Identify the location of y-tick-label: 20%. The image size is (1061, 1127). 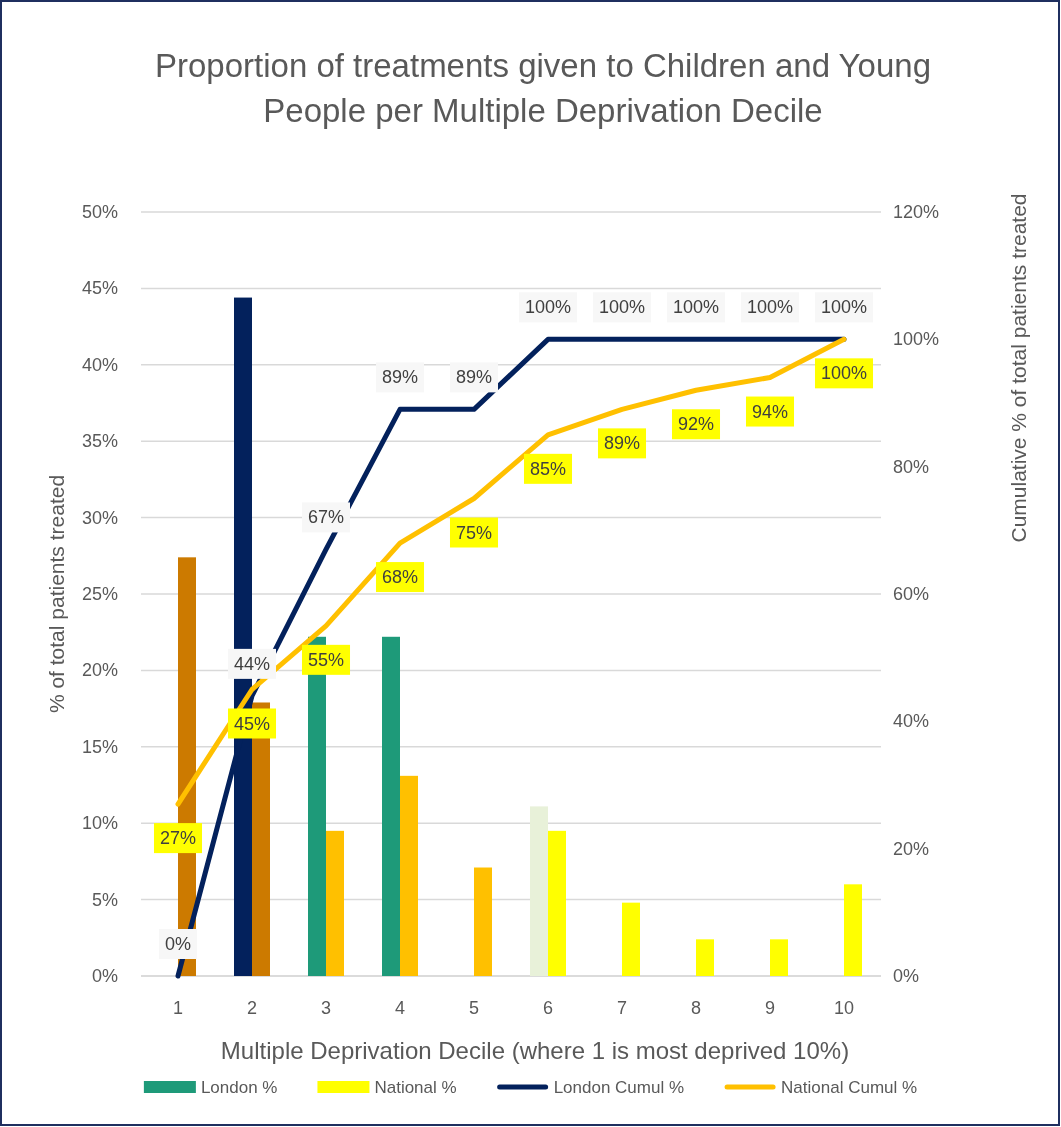
(99, 670).